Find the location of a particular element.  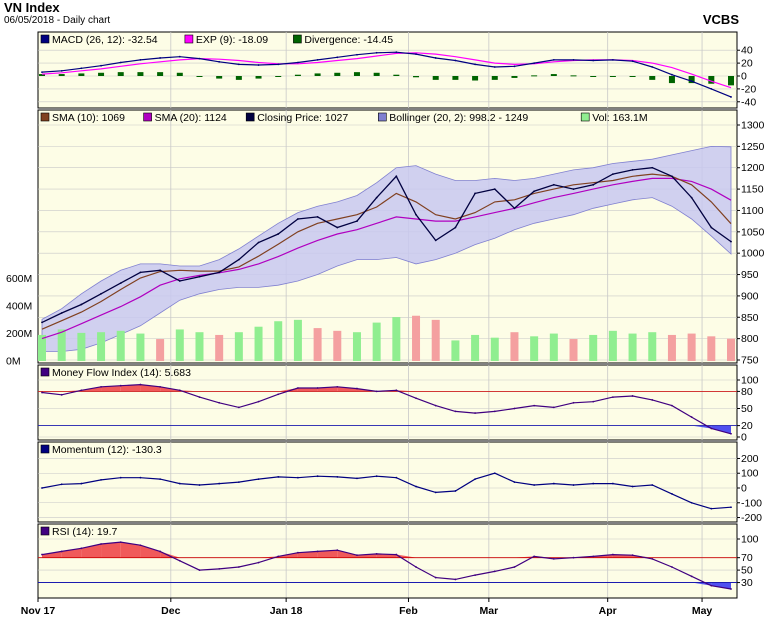

price-ytick-label-4: 1100 is located at coordinates (752, 211).